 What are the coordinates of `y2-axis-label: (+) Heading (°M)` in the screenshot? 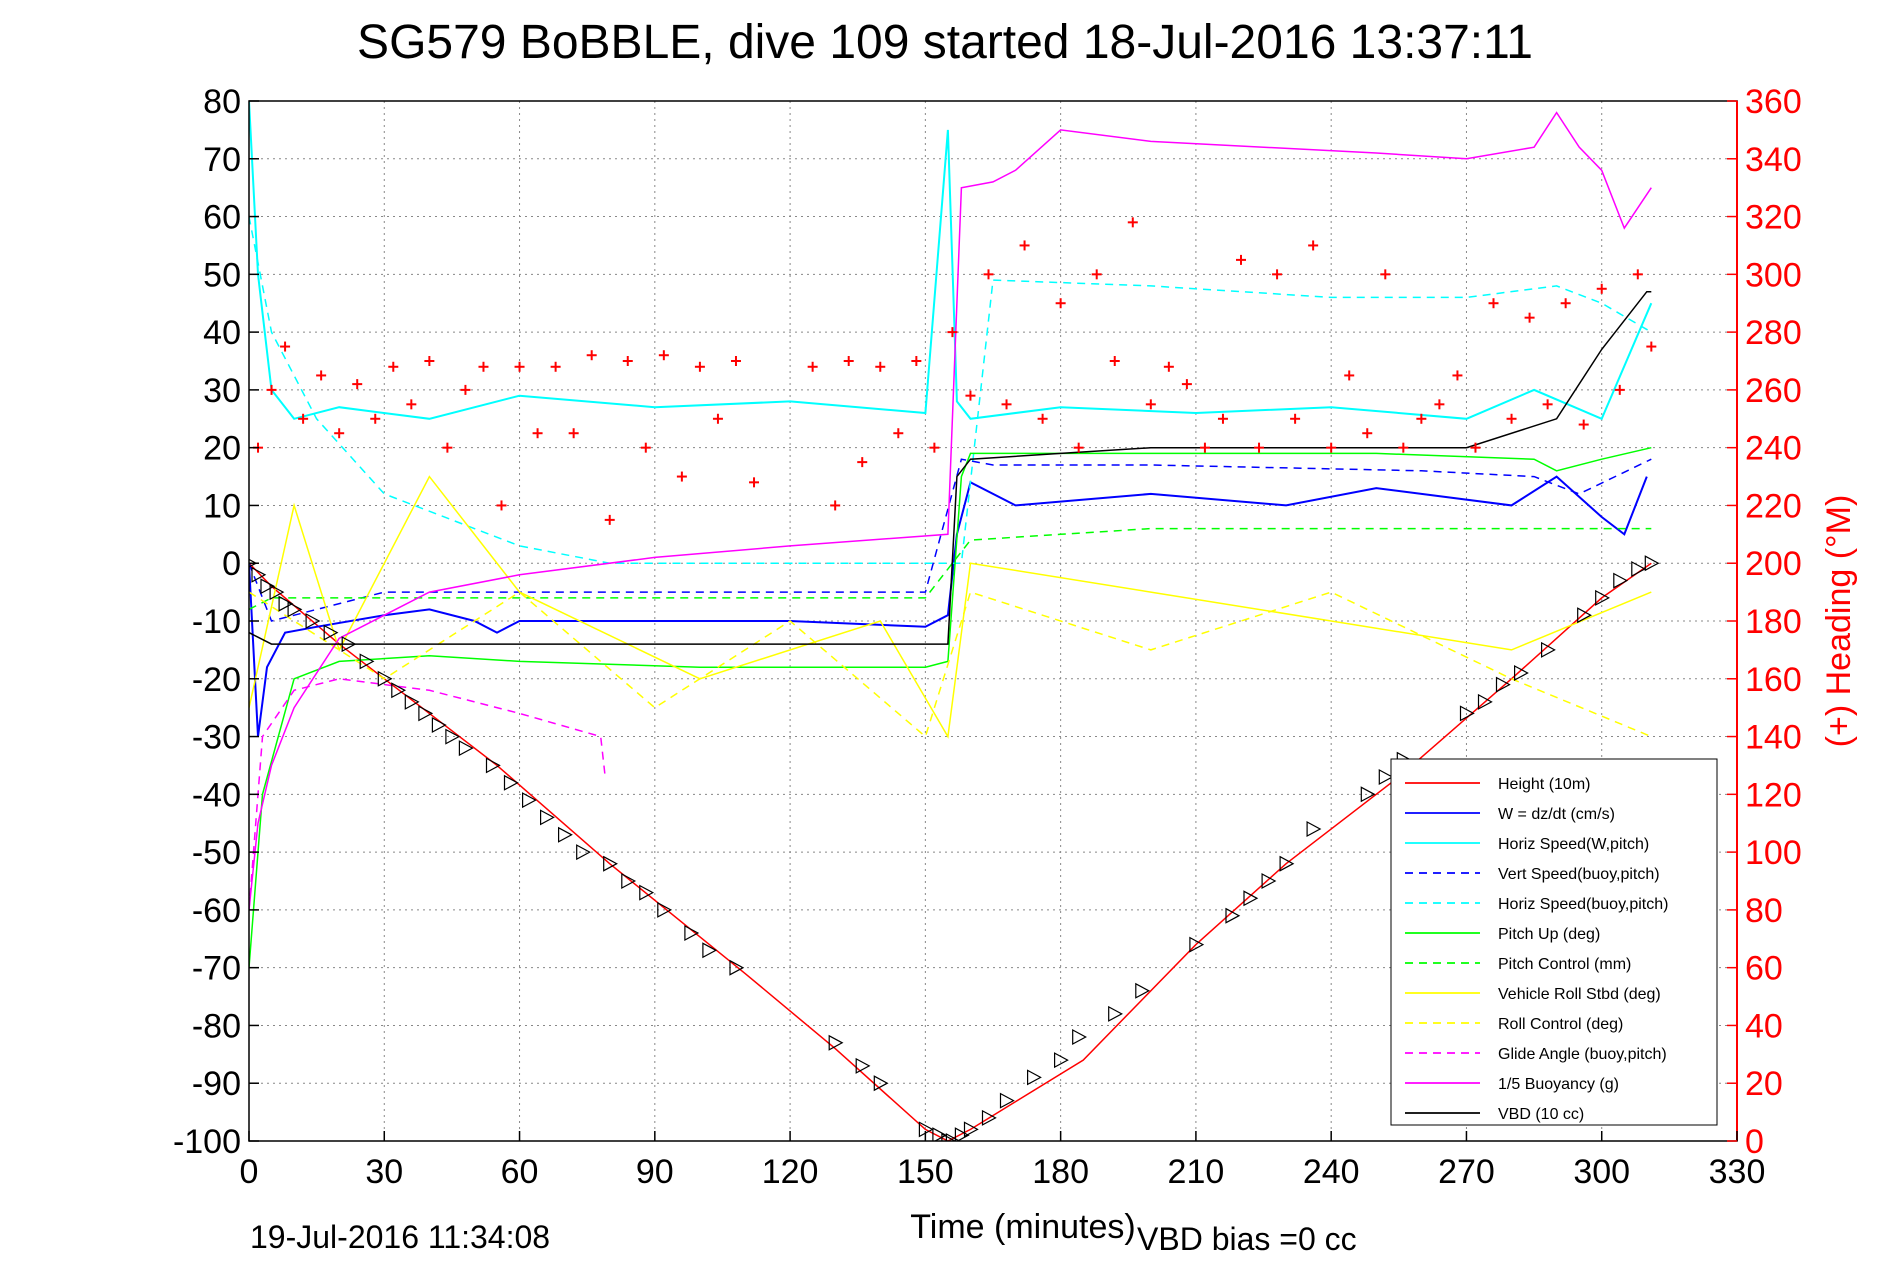 It's located at (1839, 621).